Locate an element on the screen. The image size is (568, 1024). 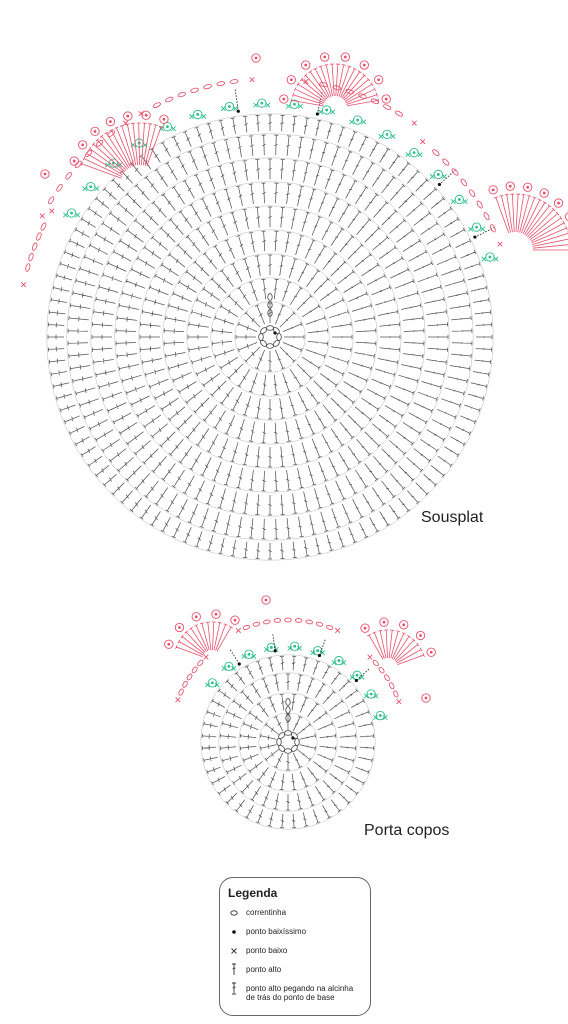
slip-stitch is located at coordinates (293, 738).